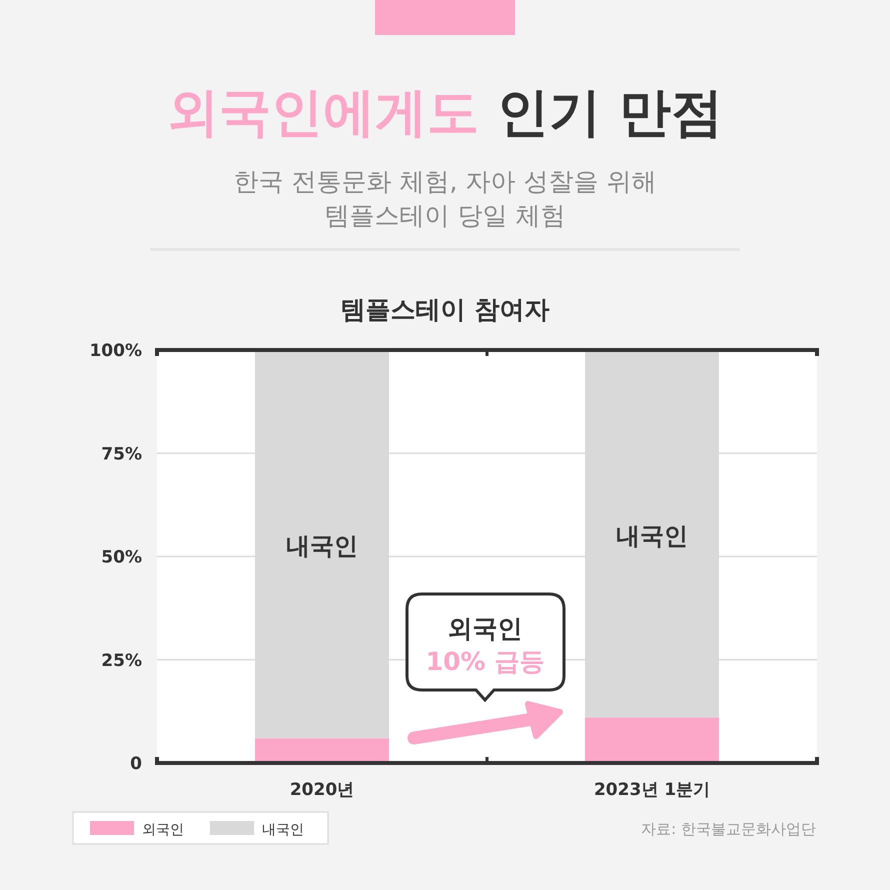  Describe the element at coordinates (445, 198) in the screenshot. I see `chart-subtitle: 한국 전통문화 체험, 자아 성찰을 위해 템플스테이 당일 체험` at that location.